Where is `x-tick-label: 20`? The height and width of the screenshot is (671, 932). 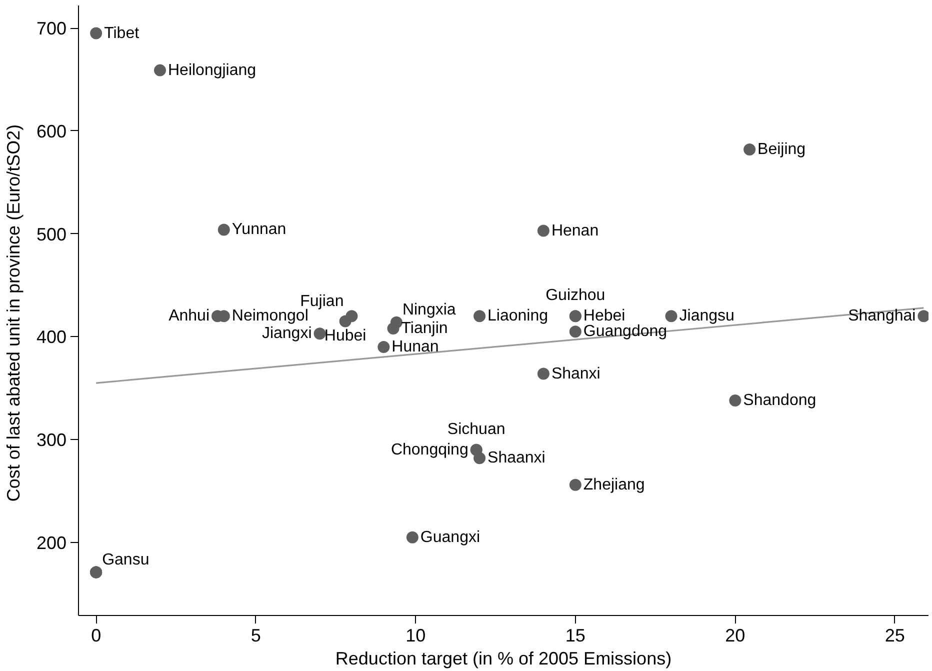 x-tick-label: 20 is located at coordinates (735, 636).